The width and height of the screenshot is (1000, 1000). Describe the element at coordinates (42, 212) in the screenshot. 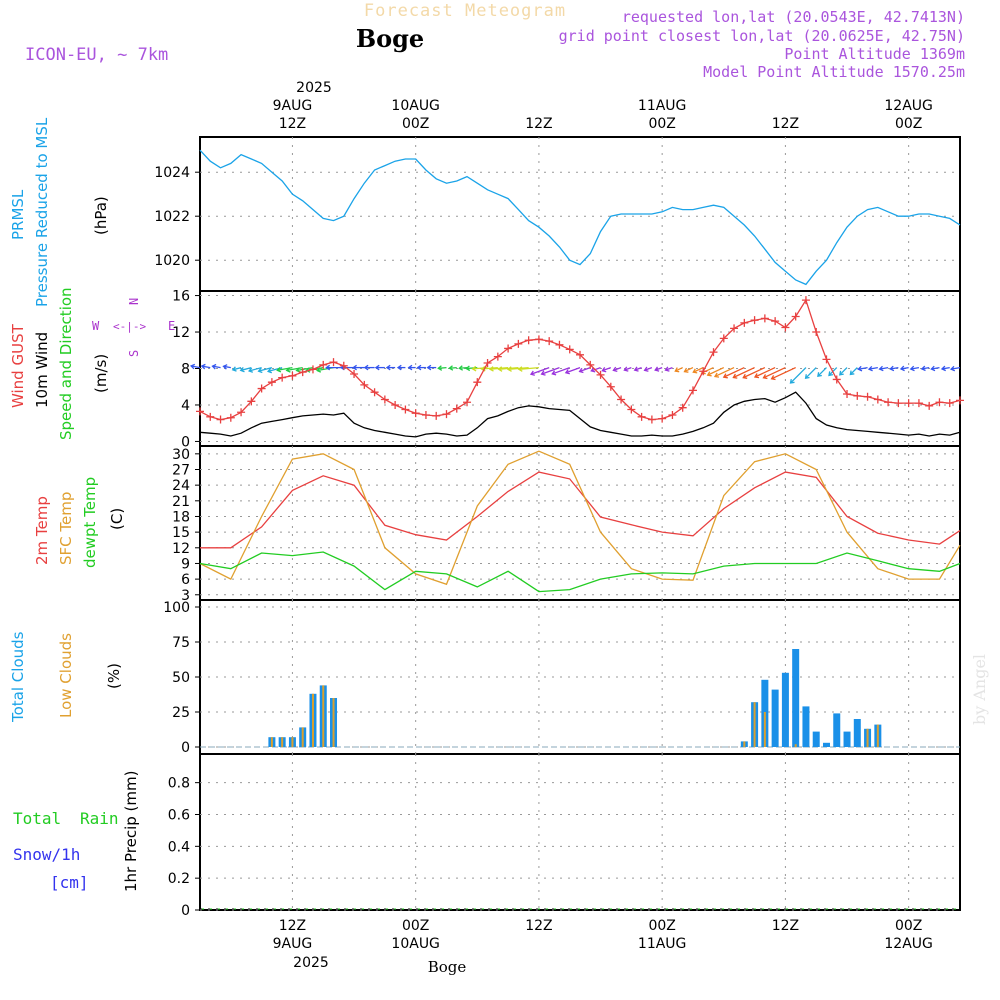

I see `pressure-label-msl: Pressure Reduced to MSL` at that location.